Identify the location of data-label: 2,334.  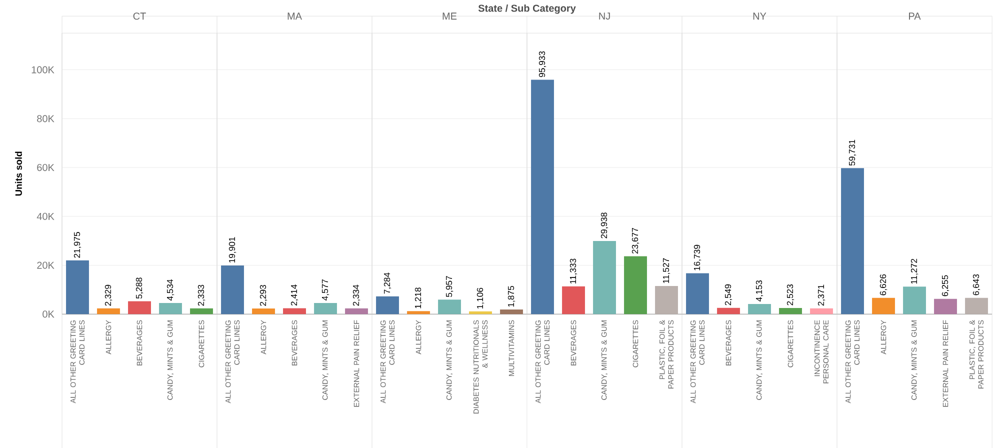
(356, 295).